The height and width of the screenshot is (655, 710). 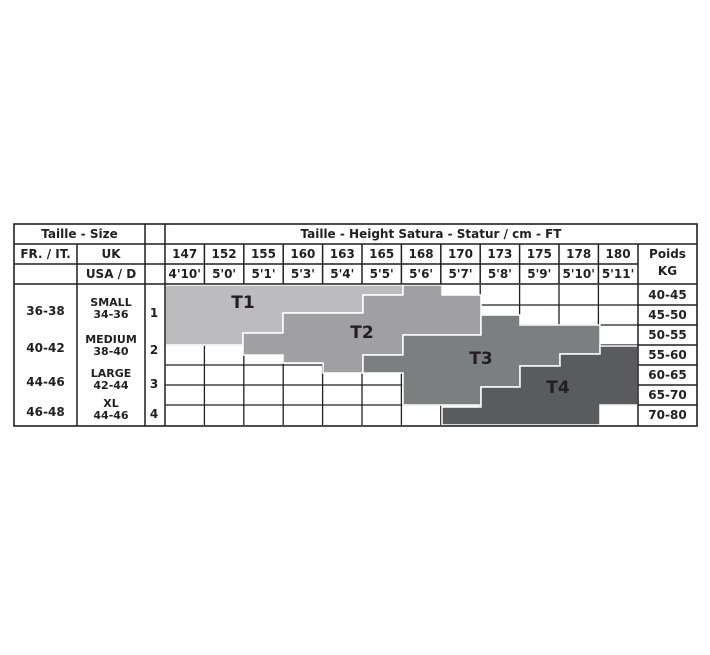 What do you see at coordinates (500, 254) in the screenshot?
I see `height-cm: 173` at bounding box center [500, 254].